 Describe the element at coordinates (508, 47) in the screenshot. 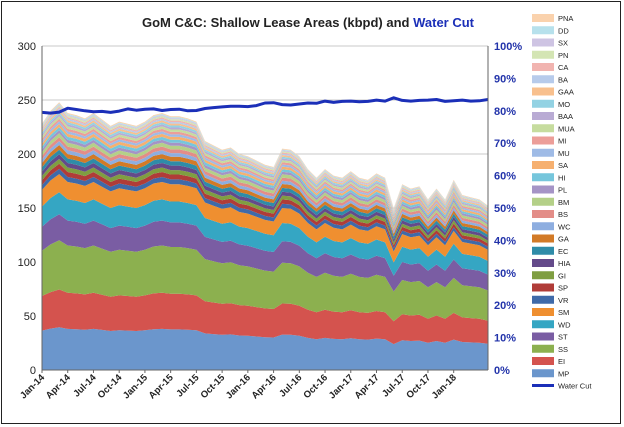

I see `y-right-tick-label: 100%` at that location.